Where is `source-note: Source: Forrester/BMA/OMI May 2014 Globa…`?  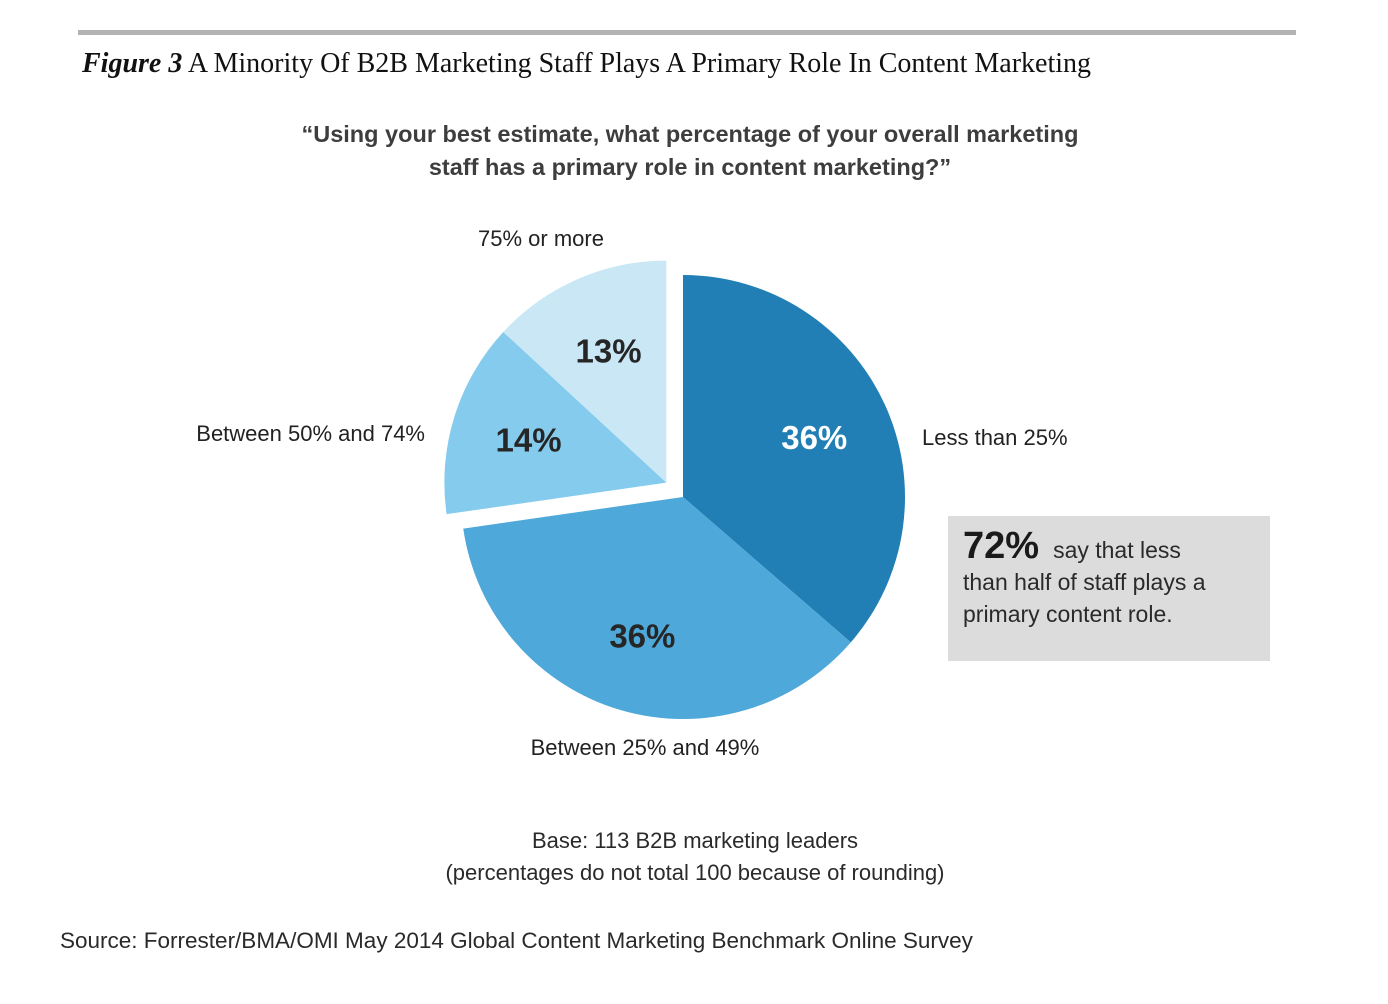
source-note: Source: Forrester/BMA/OMI May 2014 Globa… is located at coordinates (516, 940).